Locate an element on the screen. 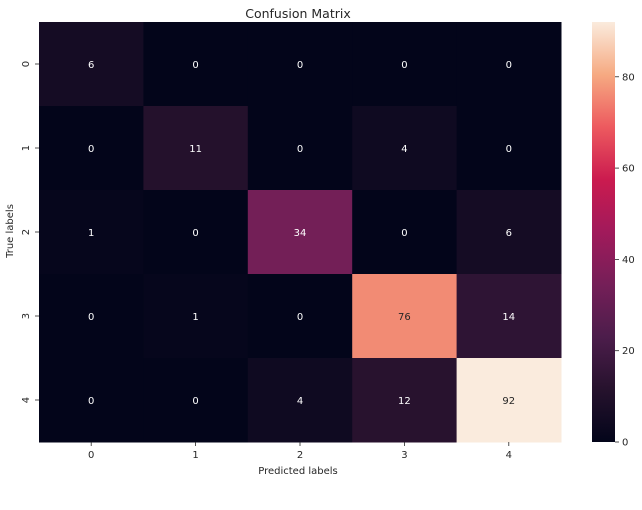 This screenshot has width=642, height=510. y-tick-label-1: 1 is located at coordinates (26, 148).